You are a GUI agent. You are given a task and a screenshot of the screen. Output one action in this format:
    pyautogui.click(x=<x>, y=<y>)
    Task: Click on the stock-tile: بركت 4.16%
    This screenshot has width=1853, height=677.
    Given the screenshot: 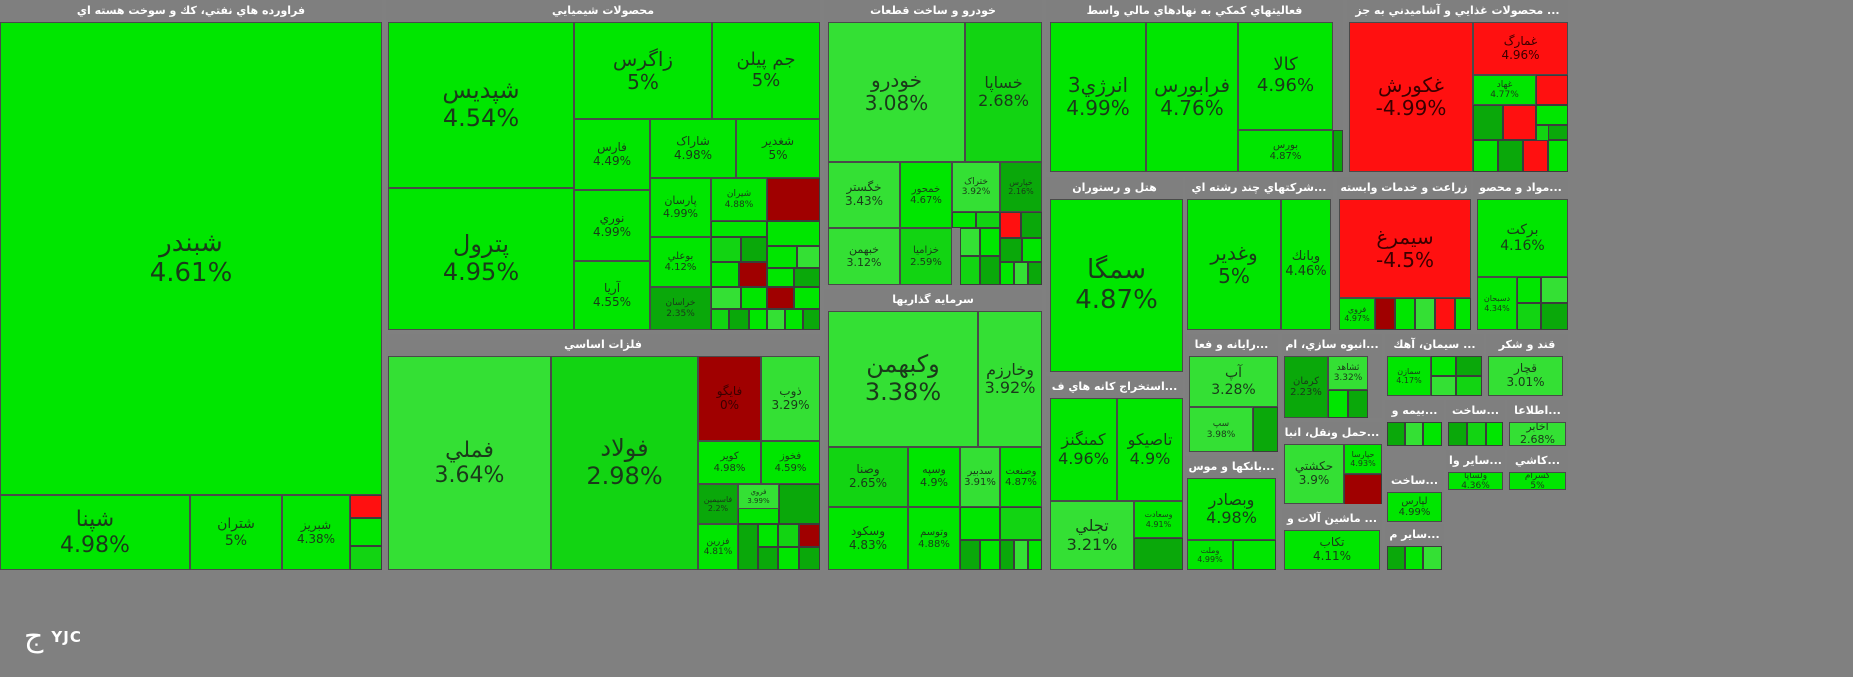 What is the action you would take?
    pyautogui.click(x=1522, y=238)
    